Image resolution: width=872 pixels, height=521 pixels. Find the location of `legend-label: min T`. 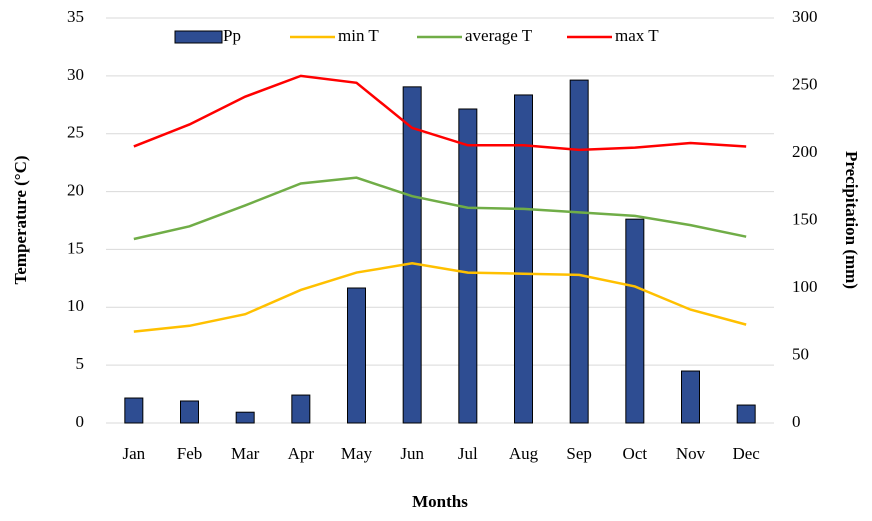

legend-label: min T is located at coordinates (358, 35).